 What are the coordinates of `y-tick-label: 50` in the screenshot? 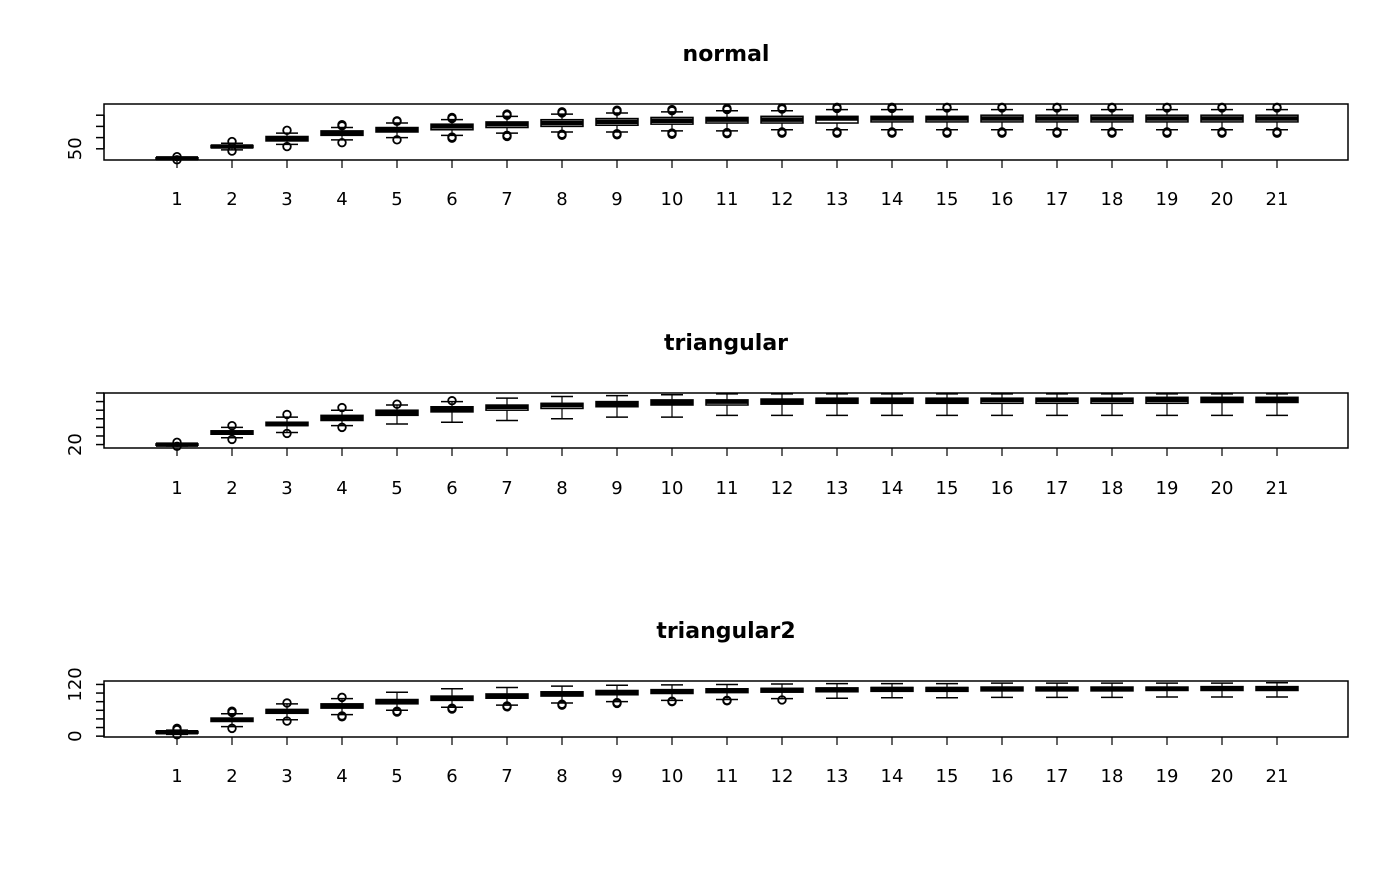 It's located at (75, 148).